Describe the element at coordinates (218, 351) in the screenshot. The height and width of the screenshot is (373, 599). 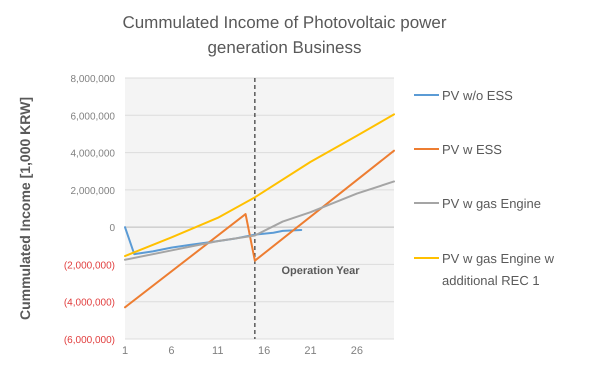
I see `x-tick-label: 11` at that location.